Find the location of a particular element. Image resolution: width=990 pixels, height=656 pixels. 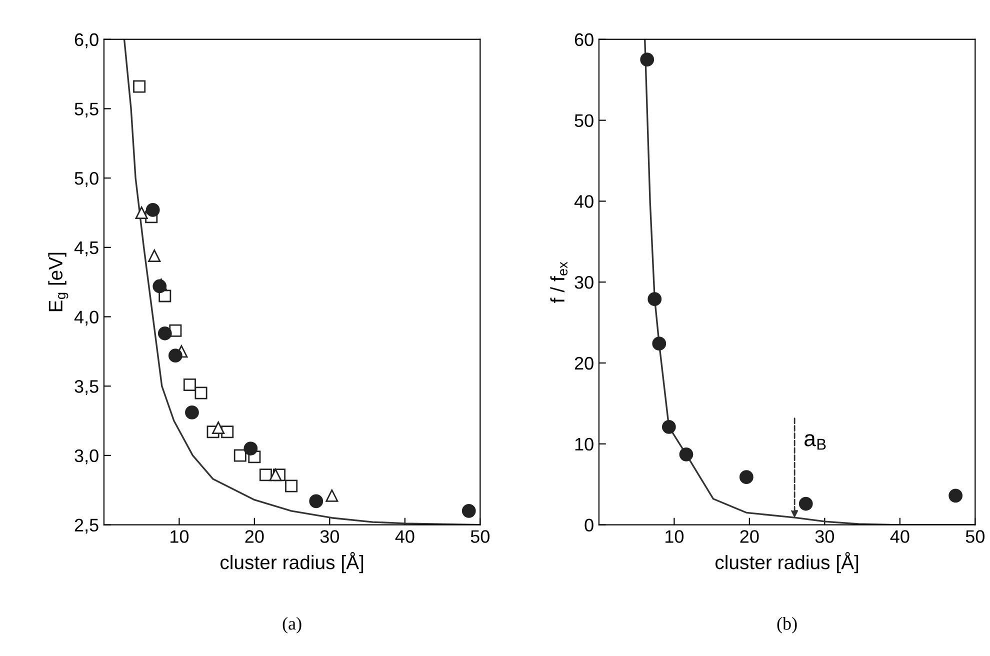

y-tick-label: 5,5 is located at coordinates (86, 110).